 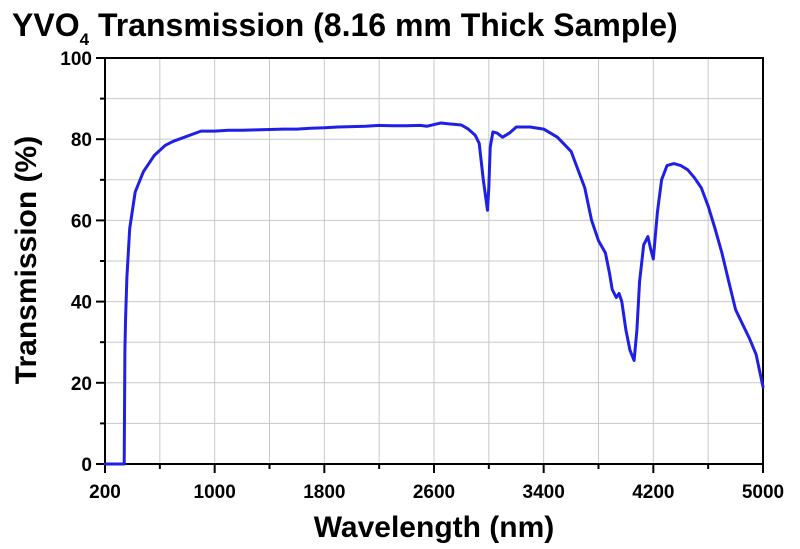 What do you see at coordinates (105, 492) in the screenshot?
I see `x-tick-label: 200` at bounding box center [105, 492].